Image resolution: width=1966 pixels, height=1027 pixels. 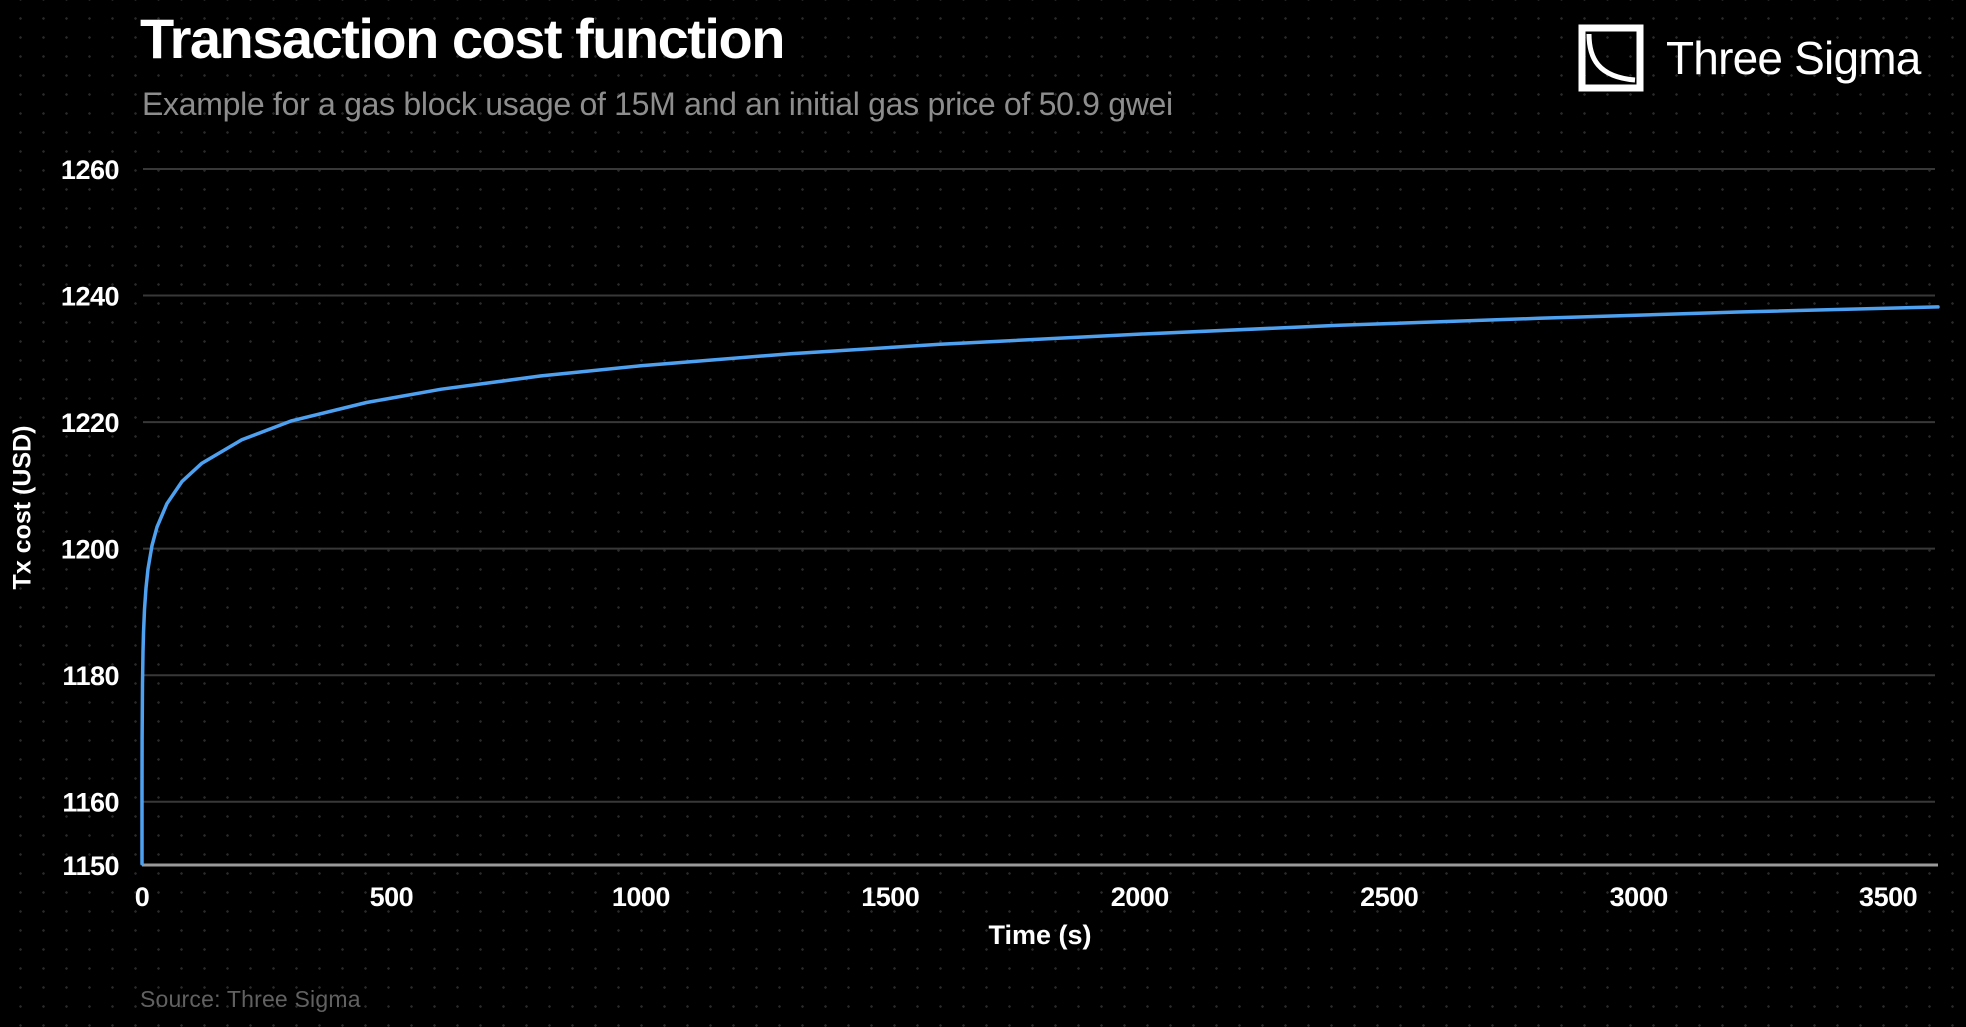 I want to click on y-axis-title: Tx cost (USD), so click(x=23, y=507).